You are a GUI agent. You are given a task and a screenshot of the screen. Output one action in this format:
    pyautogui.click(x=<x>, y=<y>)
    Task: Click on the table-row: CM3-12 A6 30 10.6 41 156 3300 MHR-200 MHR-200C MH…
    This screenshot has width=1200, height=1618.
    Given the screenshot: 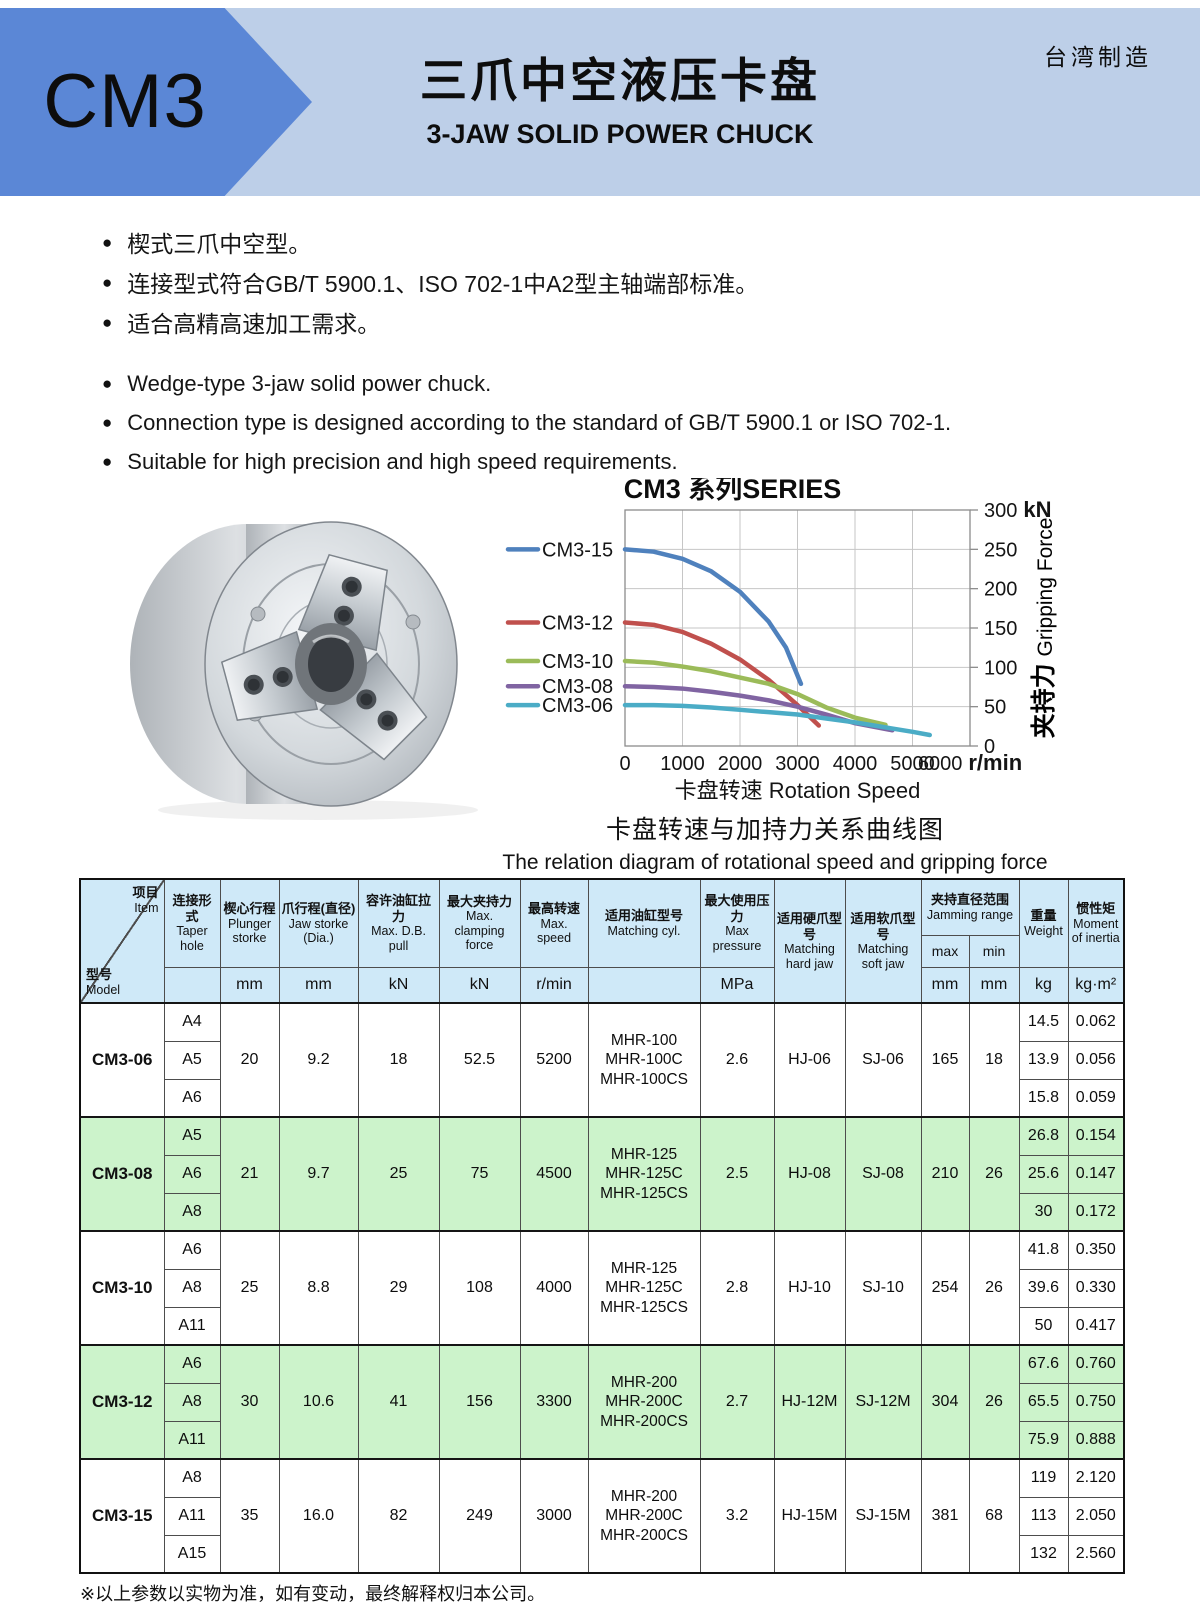 What is the action you would take?
    pyautogui.click(x=602, y=1402)
    